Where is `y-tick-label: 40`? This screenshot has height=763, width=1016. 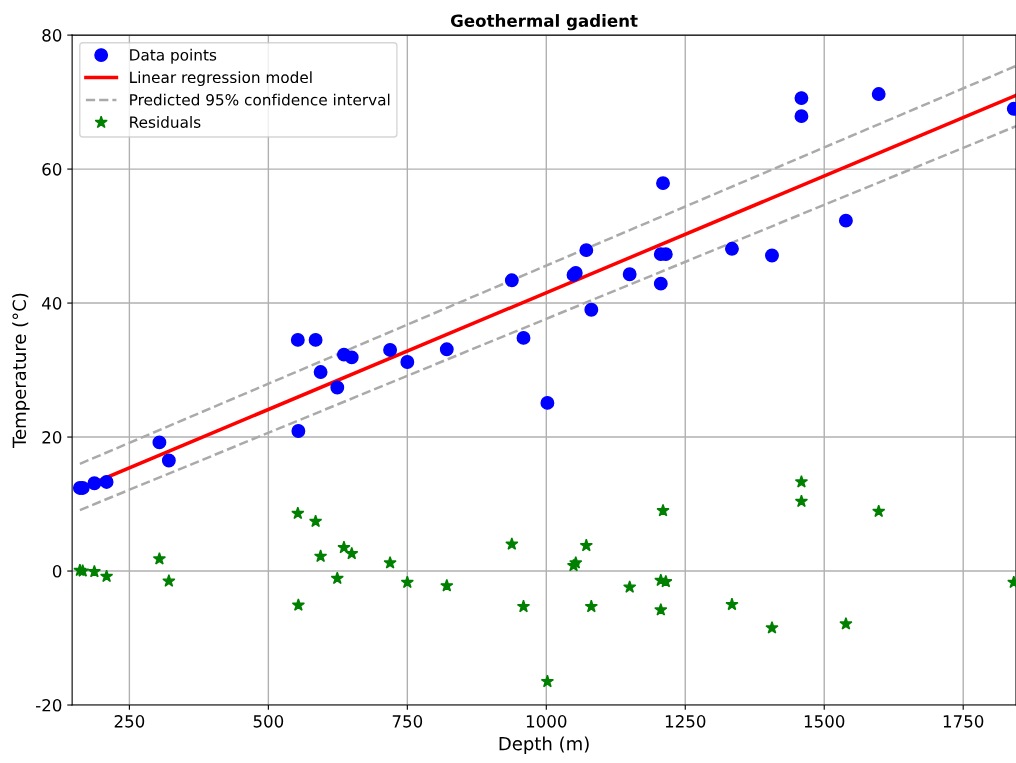
y-tick-label: 40 is located at coordinates (52, 303).